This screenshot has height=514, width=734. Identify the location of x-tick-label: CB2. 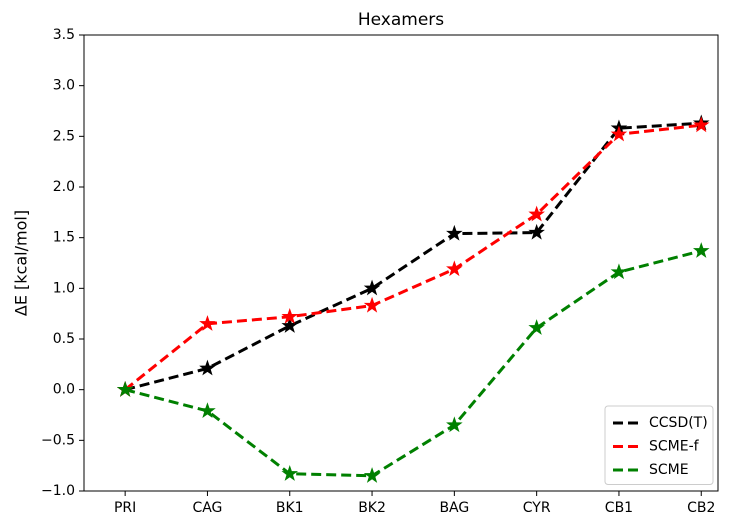
(701, 507).